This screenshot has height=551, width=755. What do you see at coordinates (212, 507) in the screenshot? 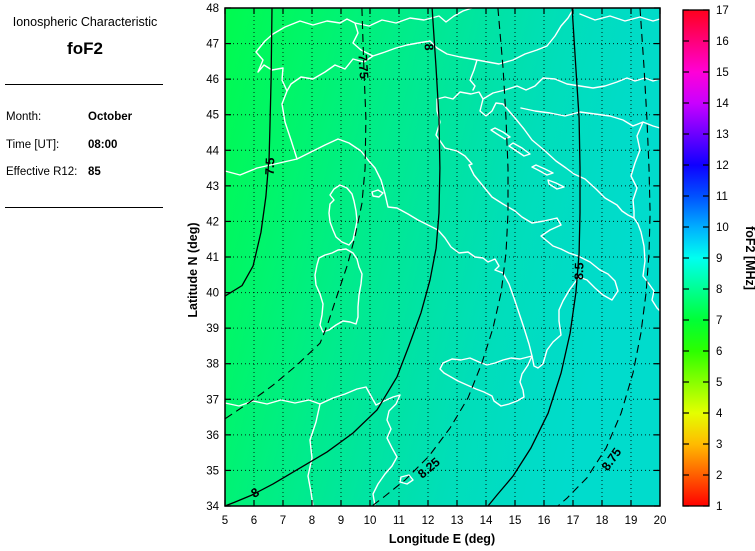
I see `y-tick-label: 34` at bounding box center [212, 507].